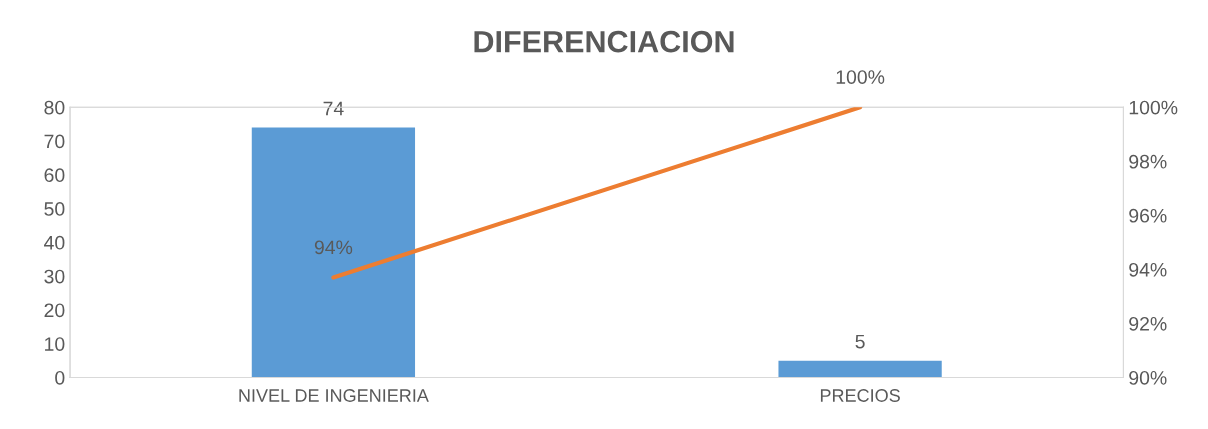 Image resolution: width=1208 pixels, height=429 pixels. I want to click on data-label: 74, so click(333, 108).